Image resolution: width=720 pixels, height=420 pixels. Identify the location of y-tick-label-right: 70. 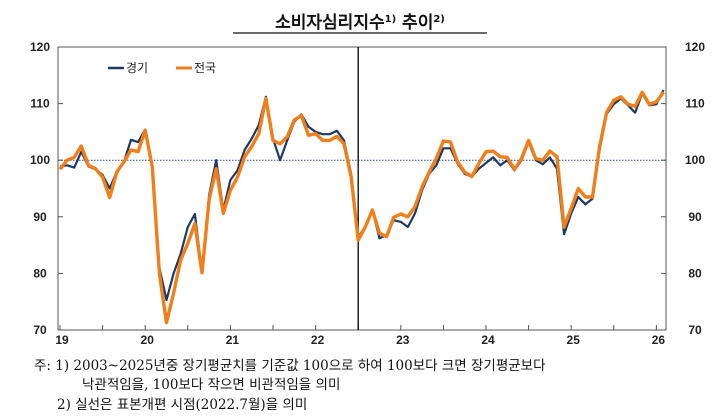
(695, 330).